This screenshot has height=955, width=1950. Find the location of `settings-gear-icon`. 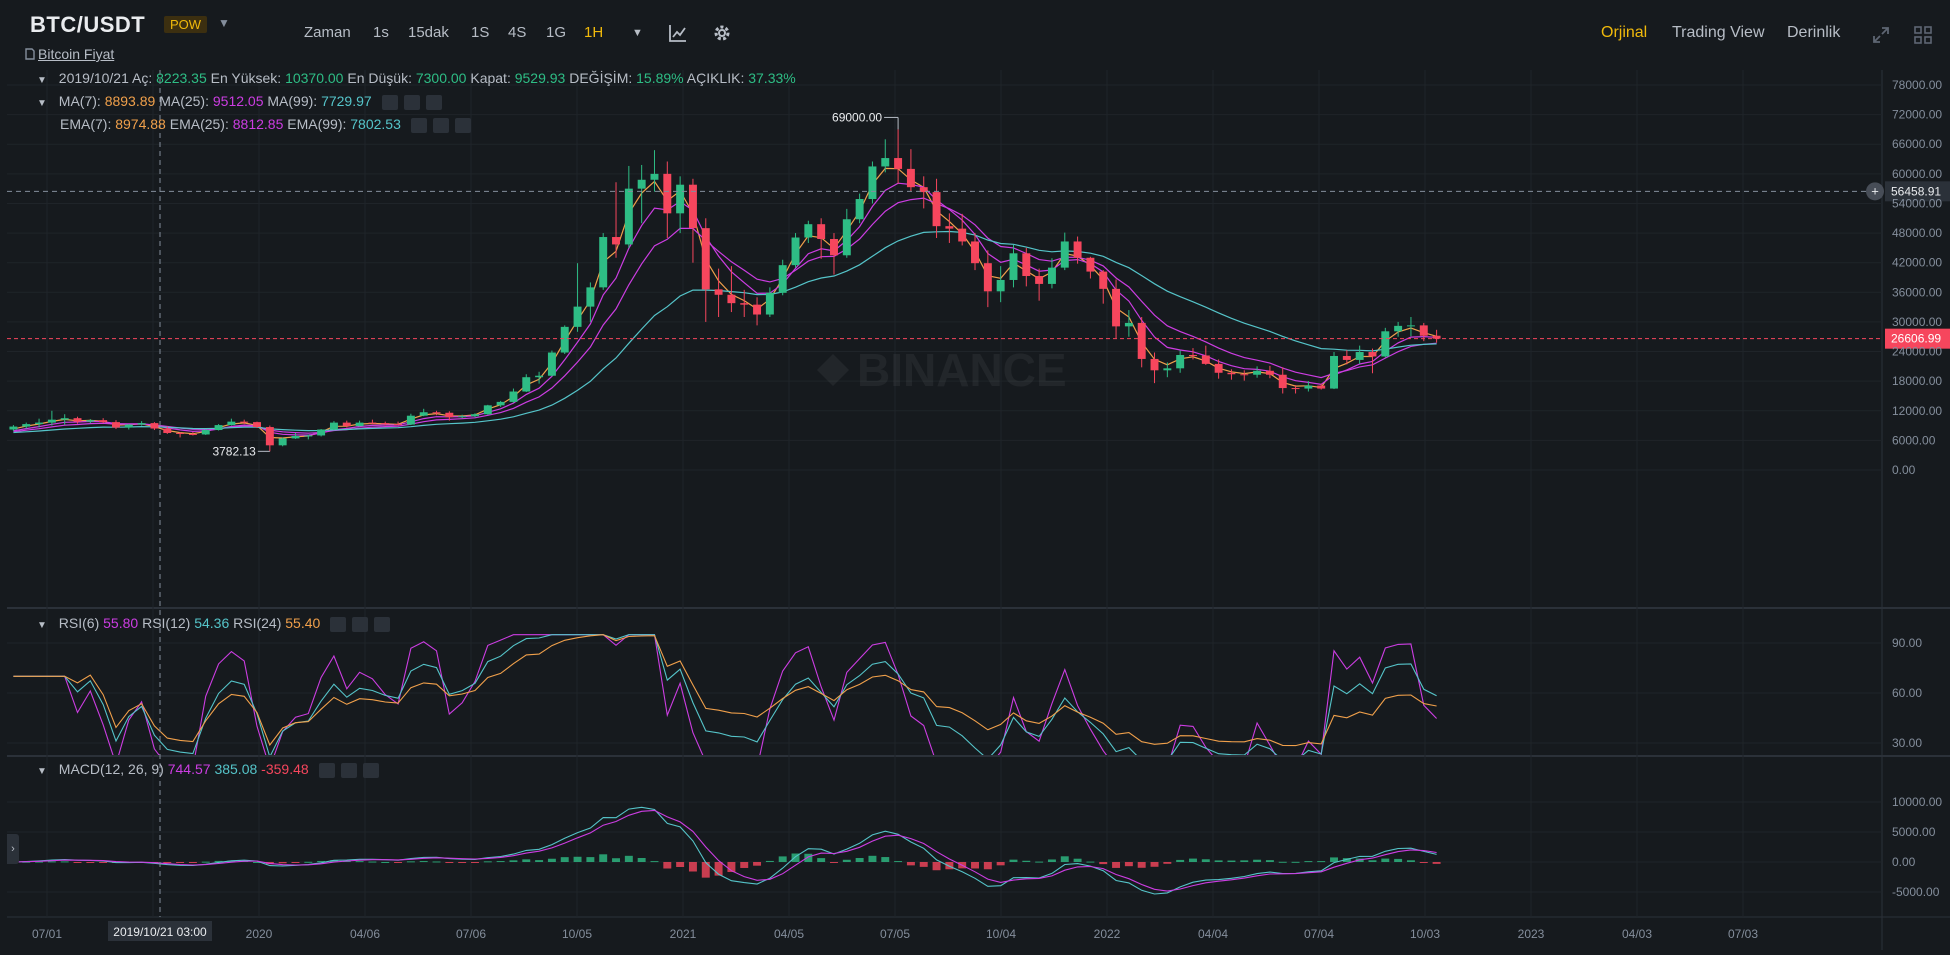

settings-gear-icon is located at coordinates (722, 33).